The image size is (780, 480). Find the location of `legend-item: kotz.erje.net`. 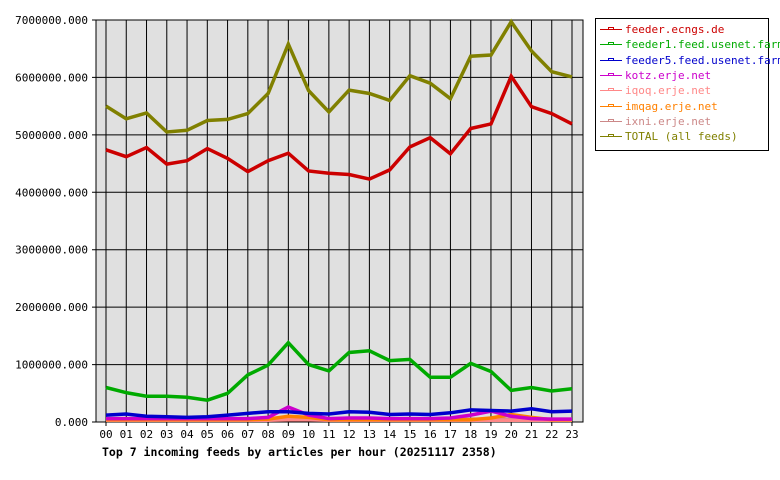

legend-item: kotz.erje.net is located at coordinates (682, 75).